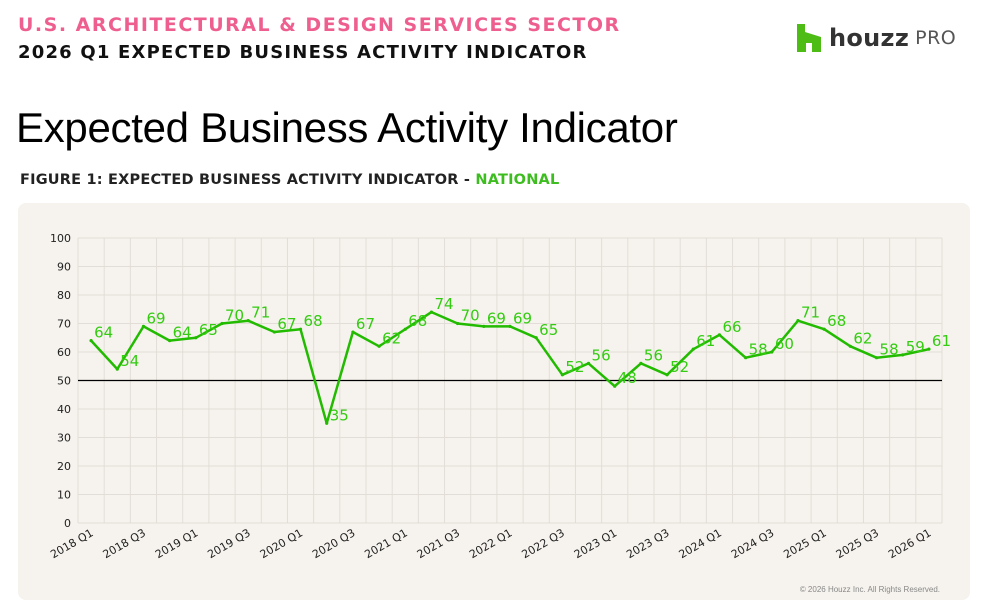 The width and height of the screenshot is (990, 612). What do you see at coordinates (347, 127) in the screenshot?
I see `page-title: Expected Business Activity Indicator` at bounding box center [347, 127].